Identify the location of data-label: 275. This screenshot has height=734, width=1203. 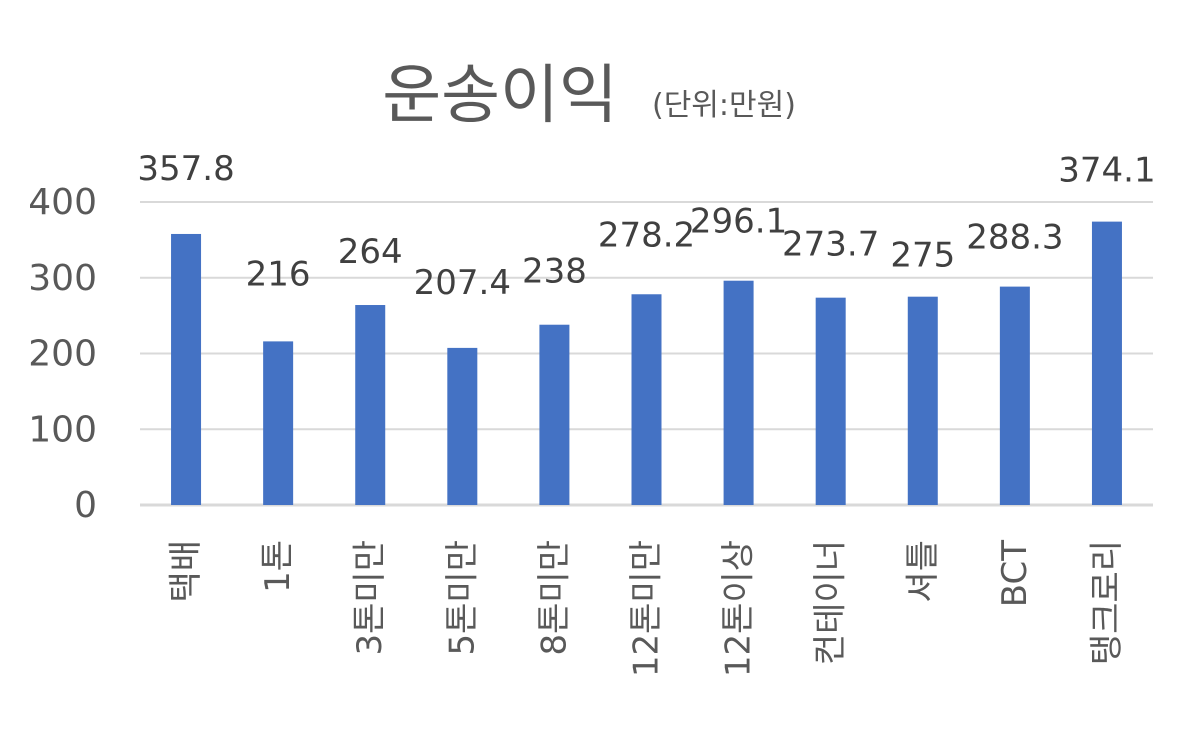
(922, 256).